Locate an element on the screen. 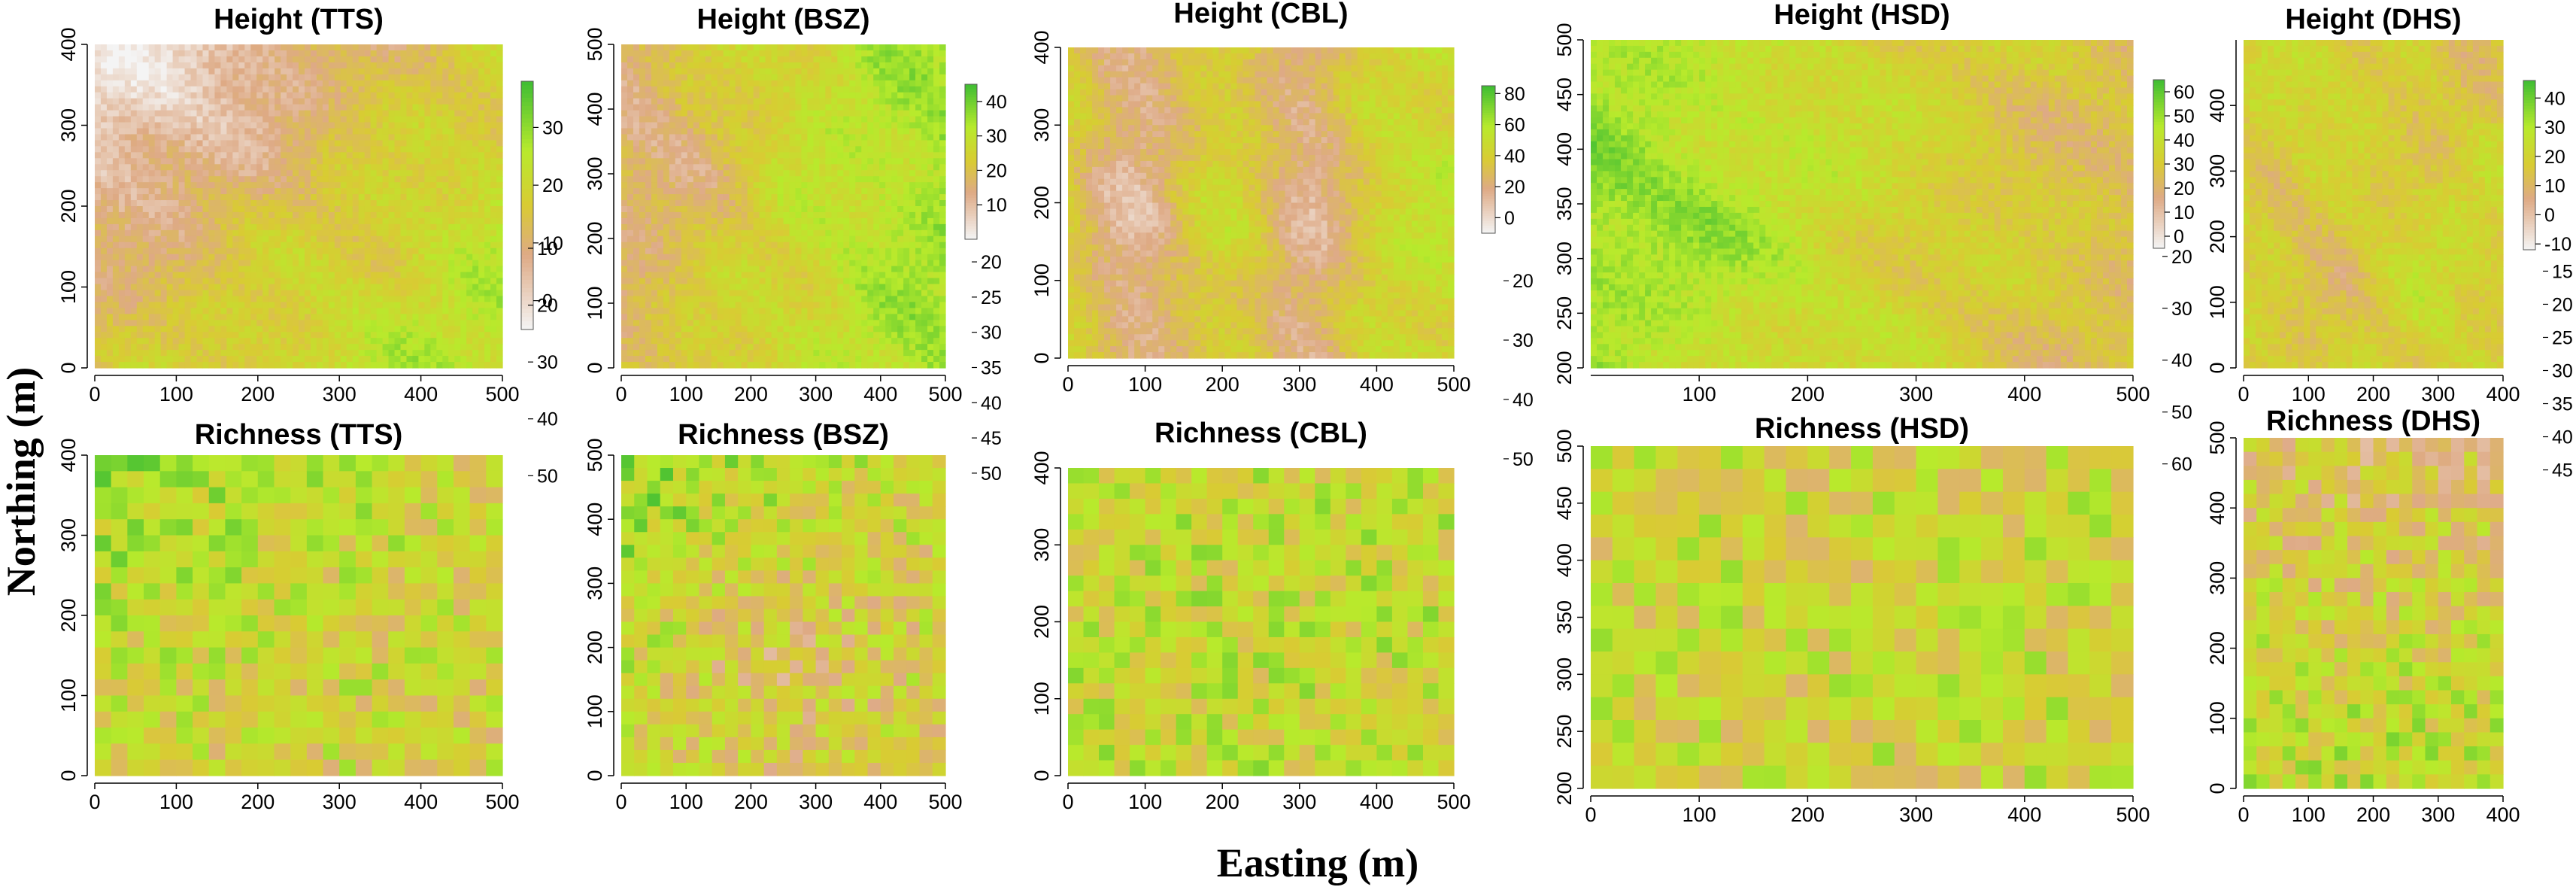 Image resolution: width=2576 pixels, height=893 pixels. x-tick-label: 400 is located at coordinates (421, 394).